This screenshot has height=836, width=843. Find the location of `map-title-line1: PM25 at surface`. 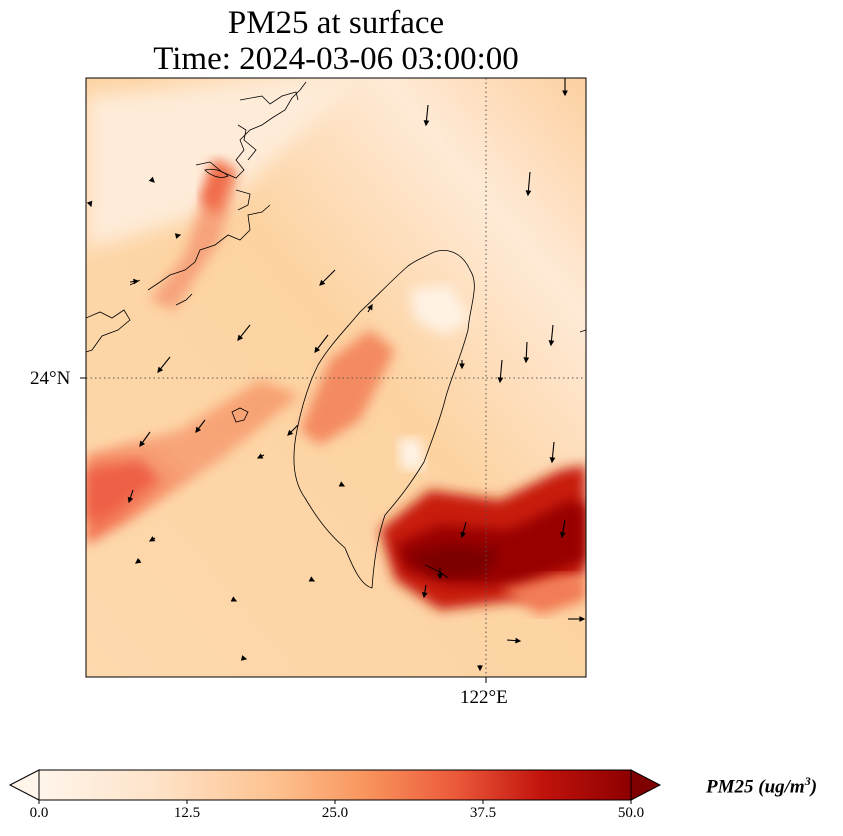

map-title-line1: PM25 at surface is located at coordinates (336, 23).